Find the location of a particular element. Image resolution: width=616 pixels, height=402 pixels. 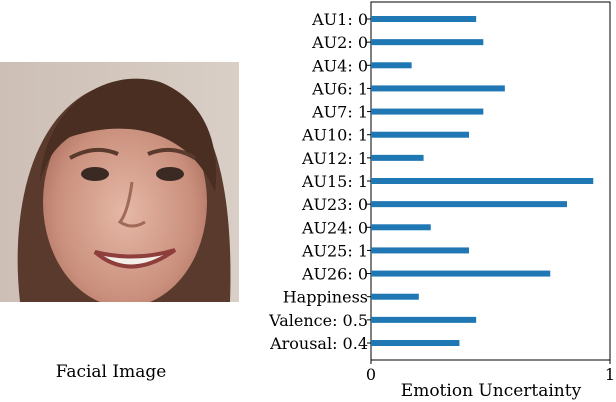

category-label-5: AU10: 1 is located at coordinates (334, 135).